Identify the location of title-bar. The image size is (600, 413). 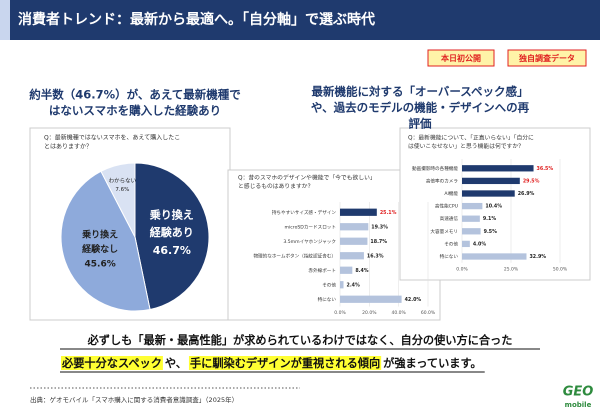
(300, 20).